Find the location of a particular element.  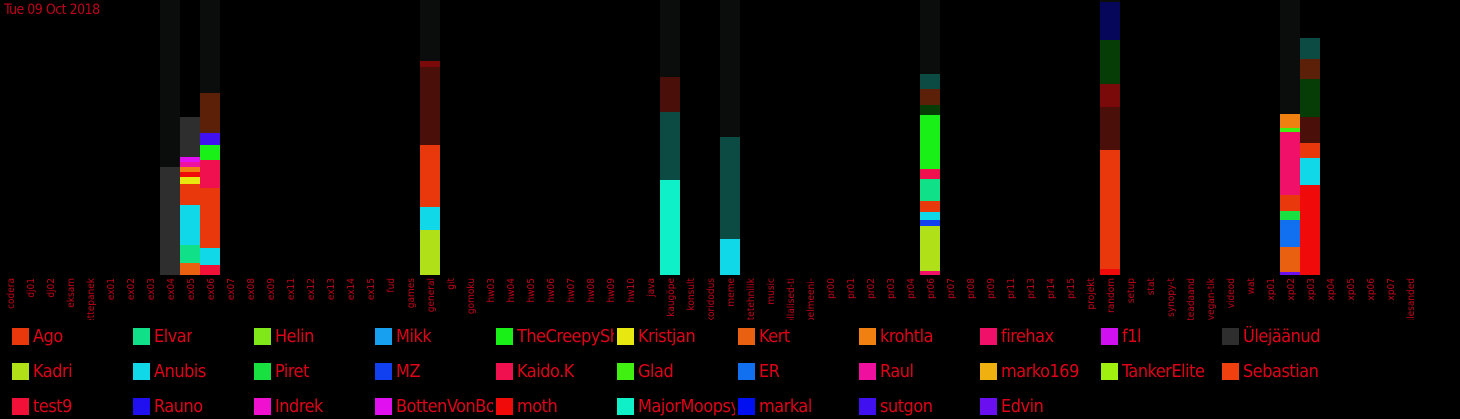

legend-label: Kert is located at coordinates (774, 336).